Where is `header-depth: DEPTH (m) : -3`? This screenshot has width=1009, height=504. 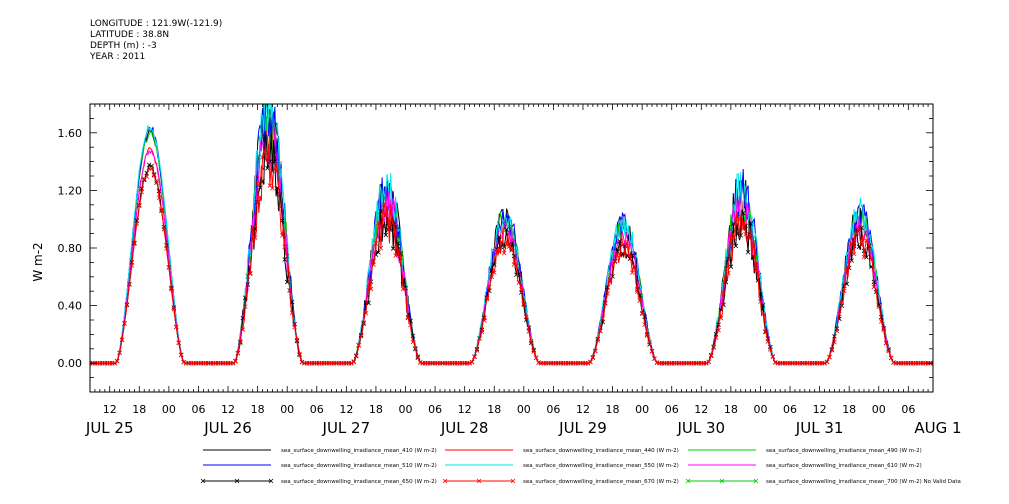 header-depth: DEPTH (m) : -3 is located at coordinates (123, 46).